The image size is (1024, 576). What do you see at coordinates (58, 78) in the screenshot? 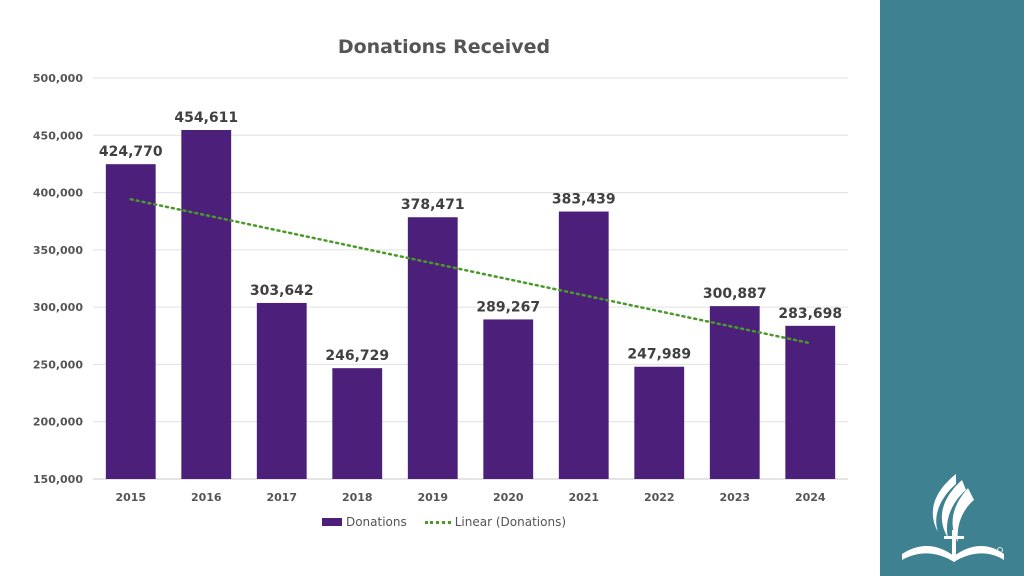
I see `y-tick-label: 500,000` at bounding box center [58, 78].